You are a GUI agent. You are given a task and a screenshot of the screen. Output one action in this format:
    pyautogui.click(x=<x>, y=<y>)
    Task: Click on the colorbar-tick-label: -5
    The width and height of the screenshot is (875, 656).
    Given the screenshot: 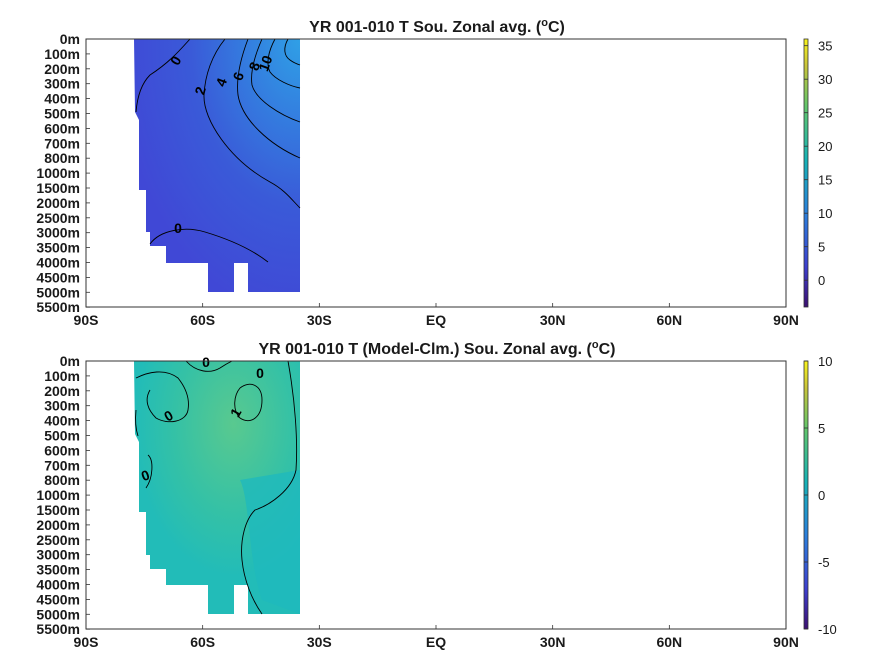 What is the action you would take?
    pyautogui.click(x=824, y=562)
    